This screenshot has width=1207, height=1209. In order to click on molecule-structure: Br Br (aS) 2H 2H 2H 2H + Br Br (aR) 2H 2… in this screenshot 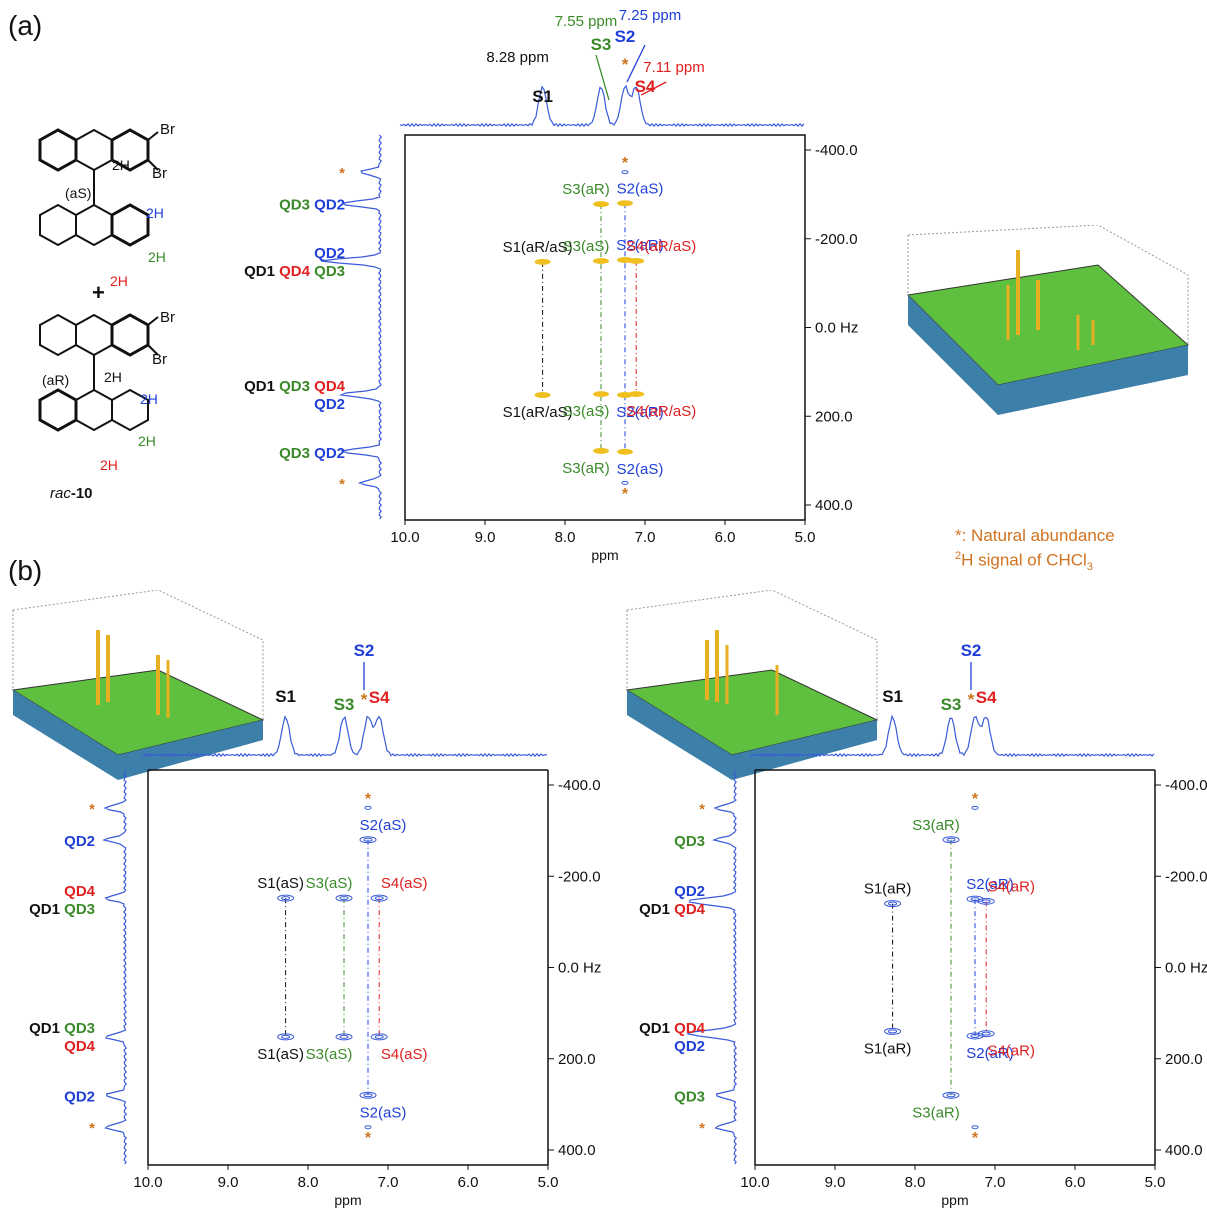, I will do `click(106, 311)`.